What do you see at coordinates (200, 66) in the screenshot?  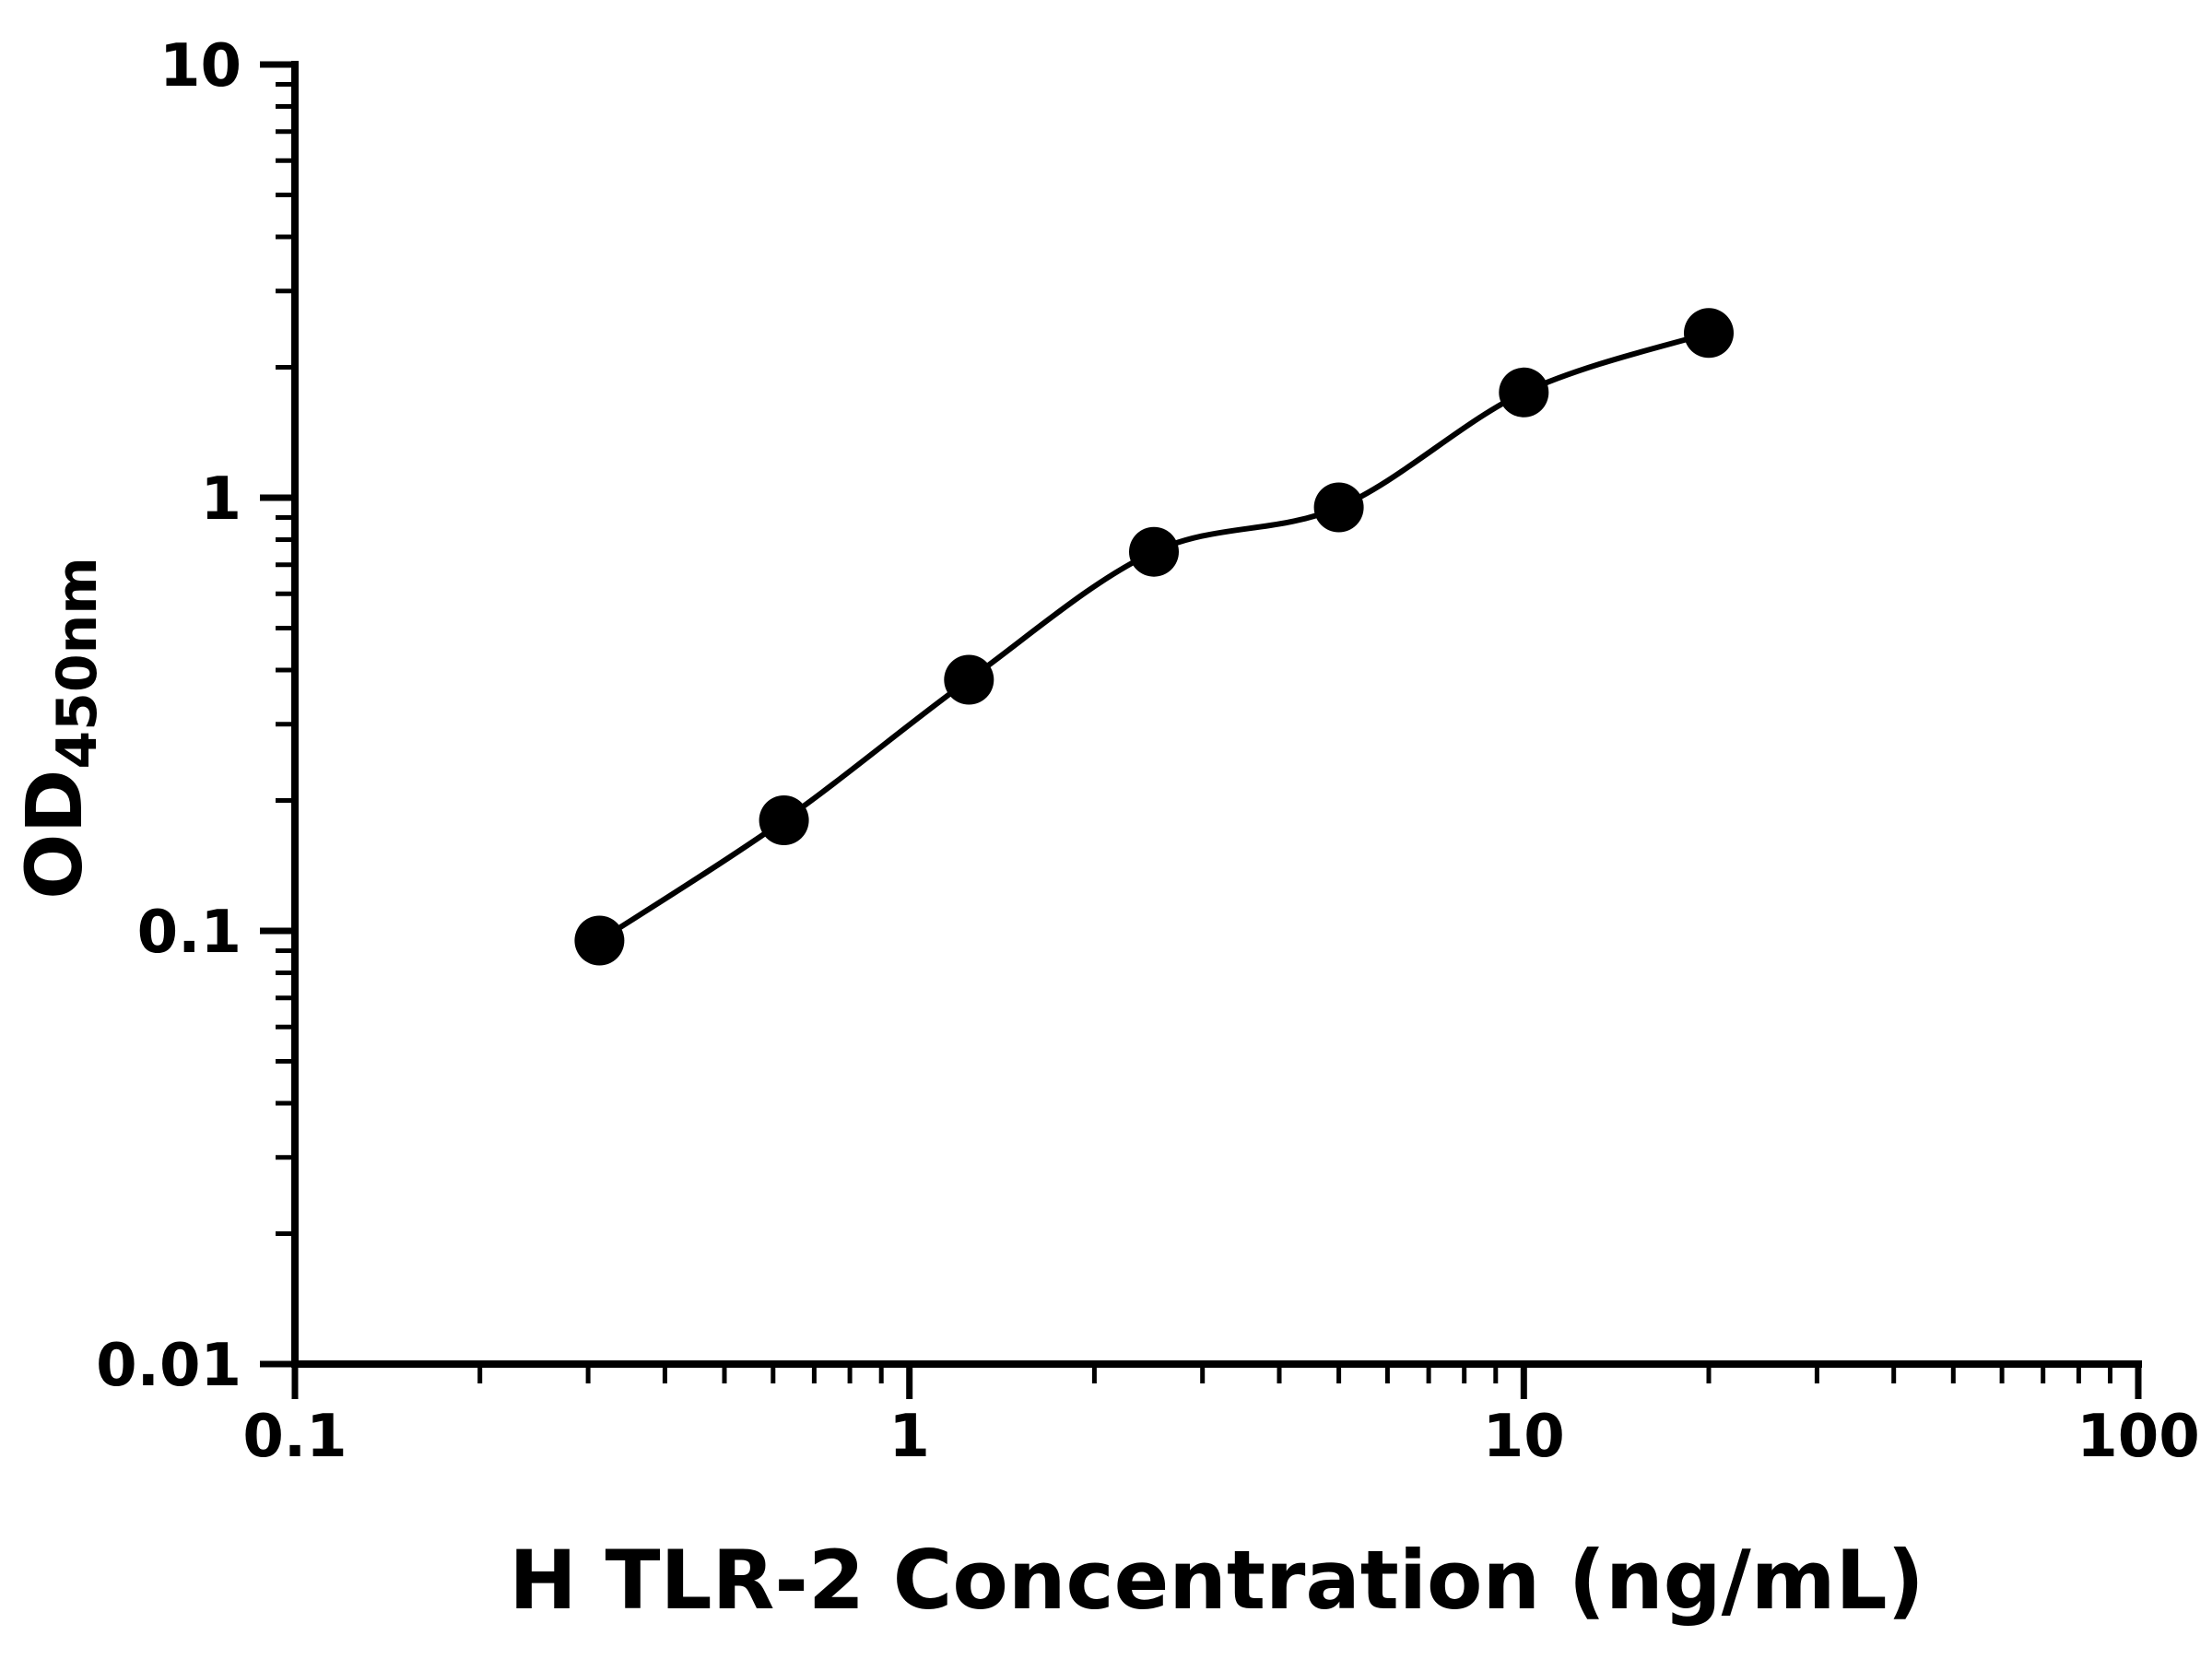 I see `y-tick-label: 10` at bounding box center [200, 66].